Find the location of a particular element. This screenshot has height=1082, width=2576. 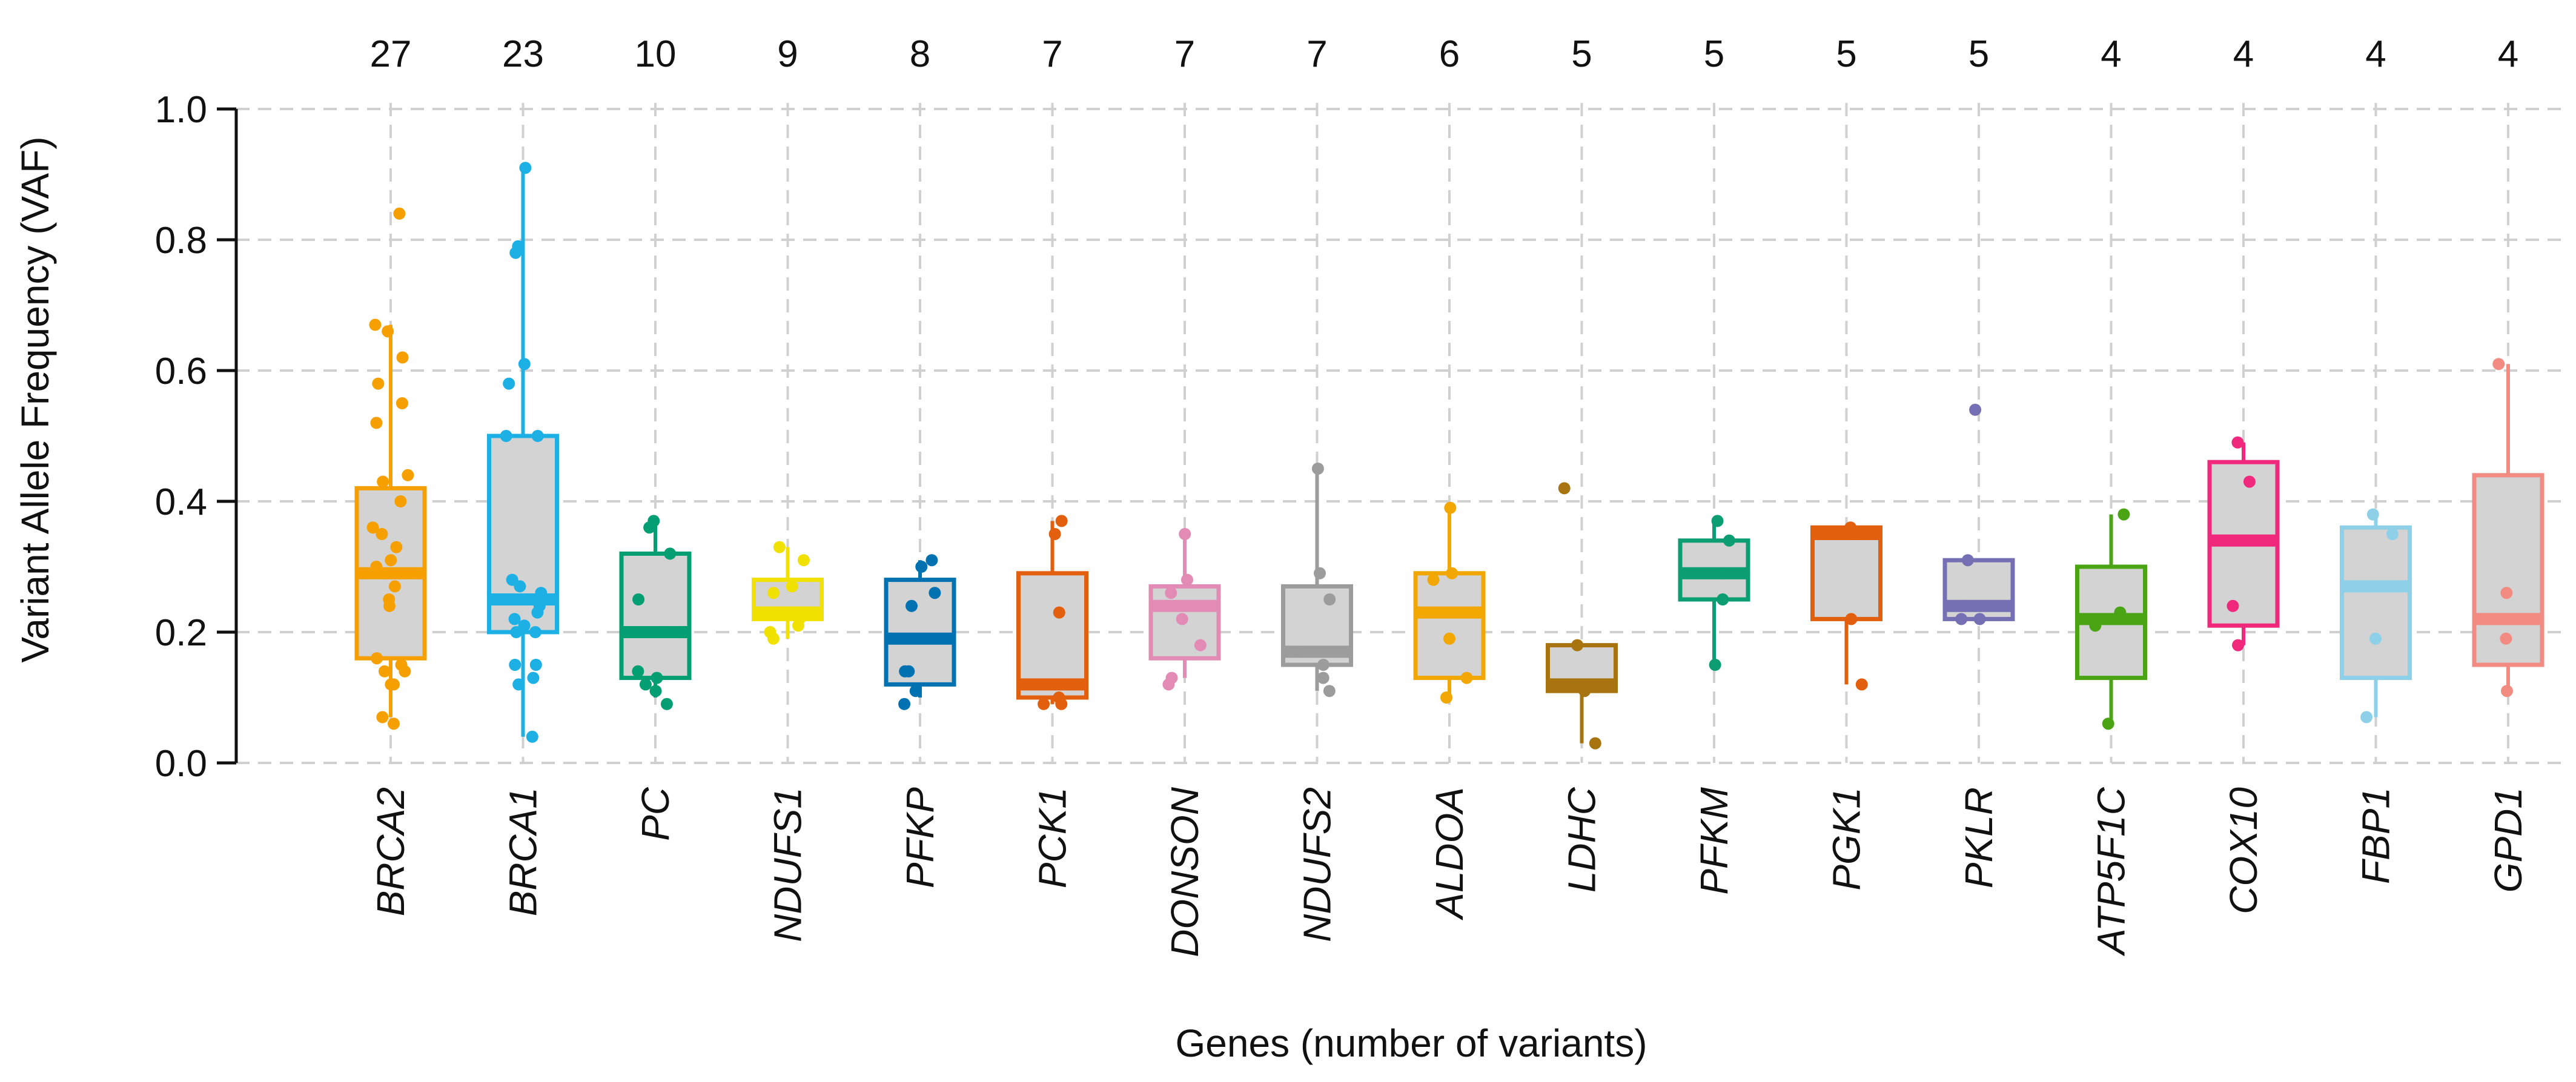

gene-name-label: BRCA2 is located at coordinates (390, 851).